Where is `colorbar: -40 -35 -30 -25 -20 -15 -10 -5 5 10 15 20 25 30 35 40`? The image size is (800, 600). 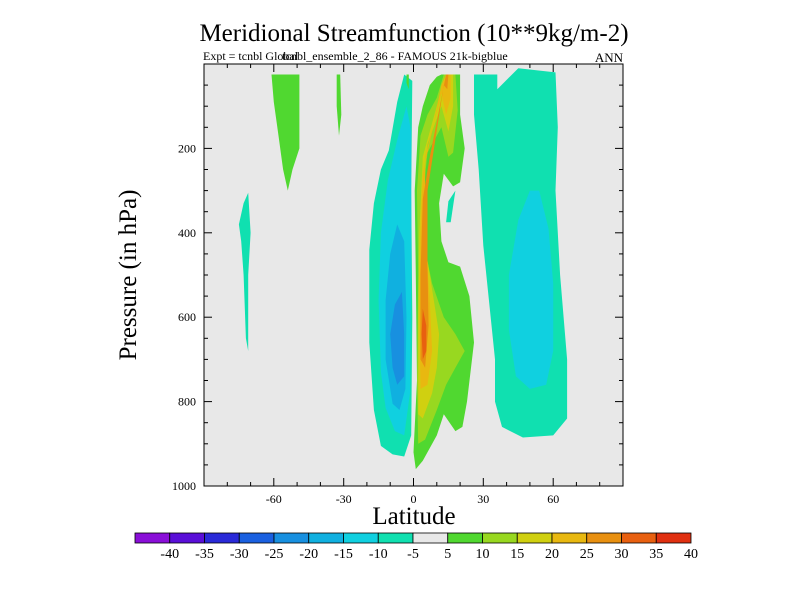
colorbar: -40 -35 -30 -25 -20 -15 -10 -5 5 10 15 20 25 30 35 40 is located at coordinates (416, 547).